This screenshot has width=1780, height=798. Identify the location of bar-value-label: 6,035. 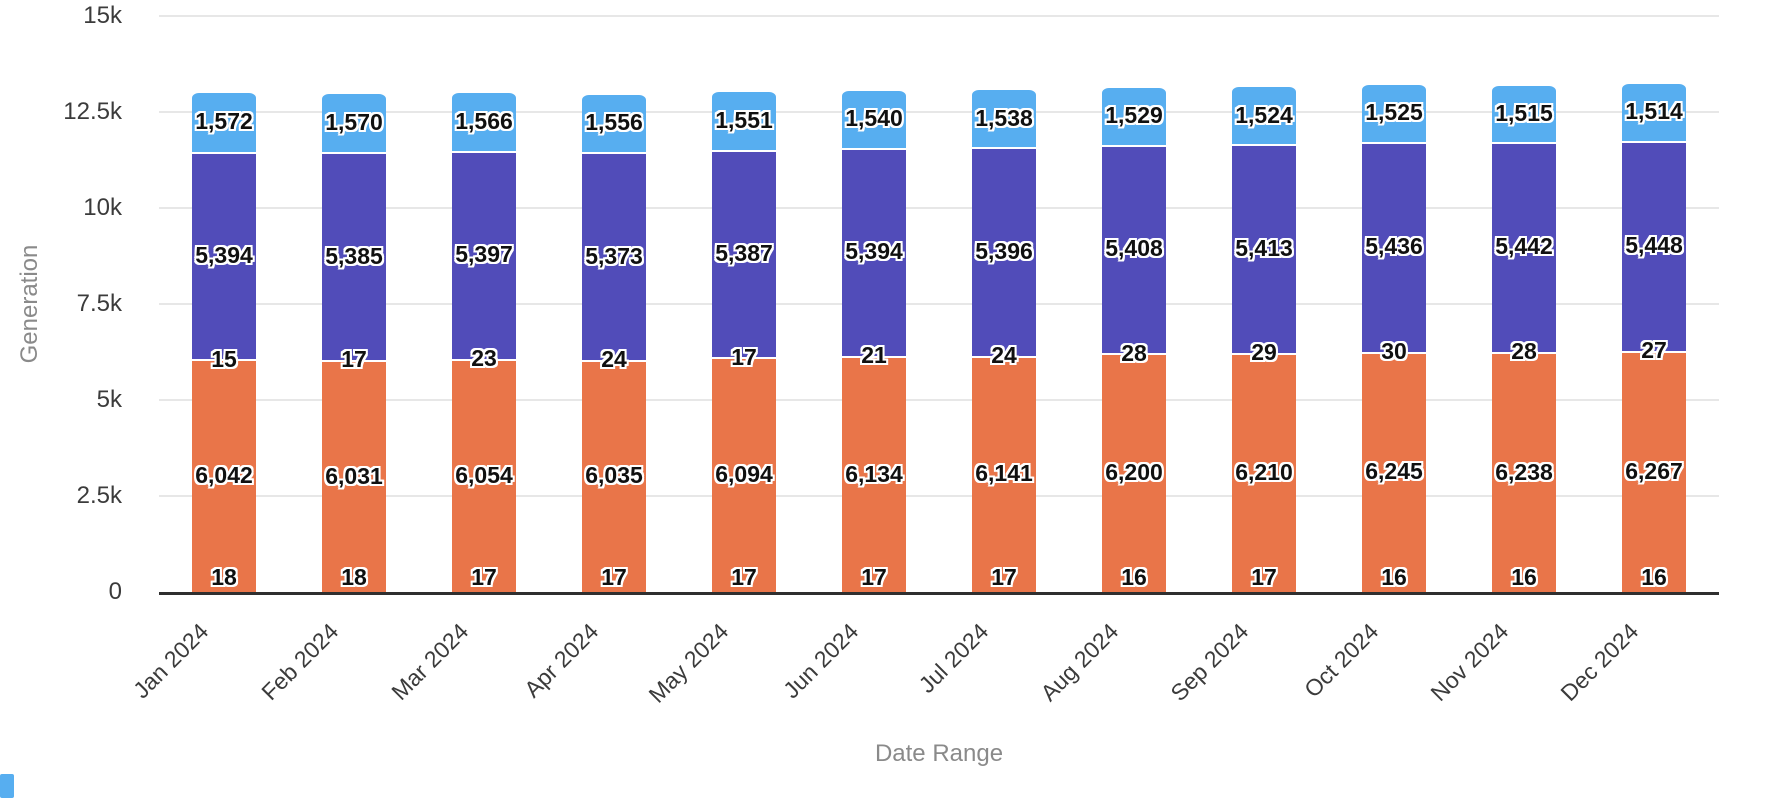
(614, 475).